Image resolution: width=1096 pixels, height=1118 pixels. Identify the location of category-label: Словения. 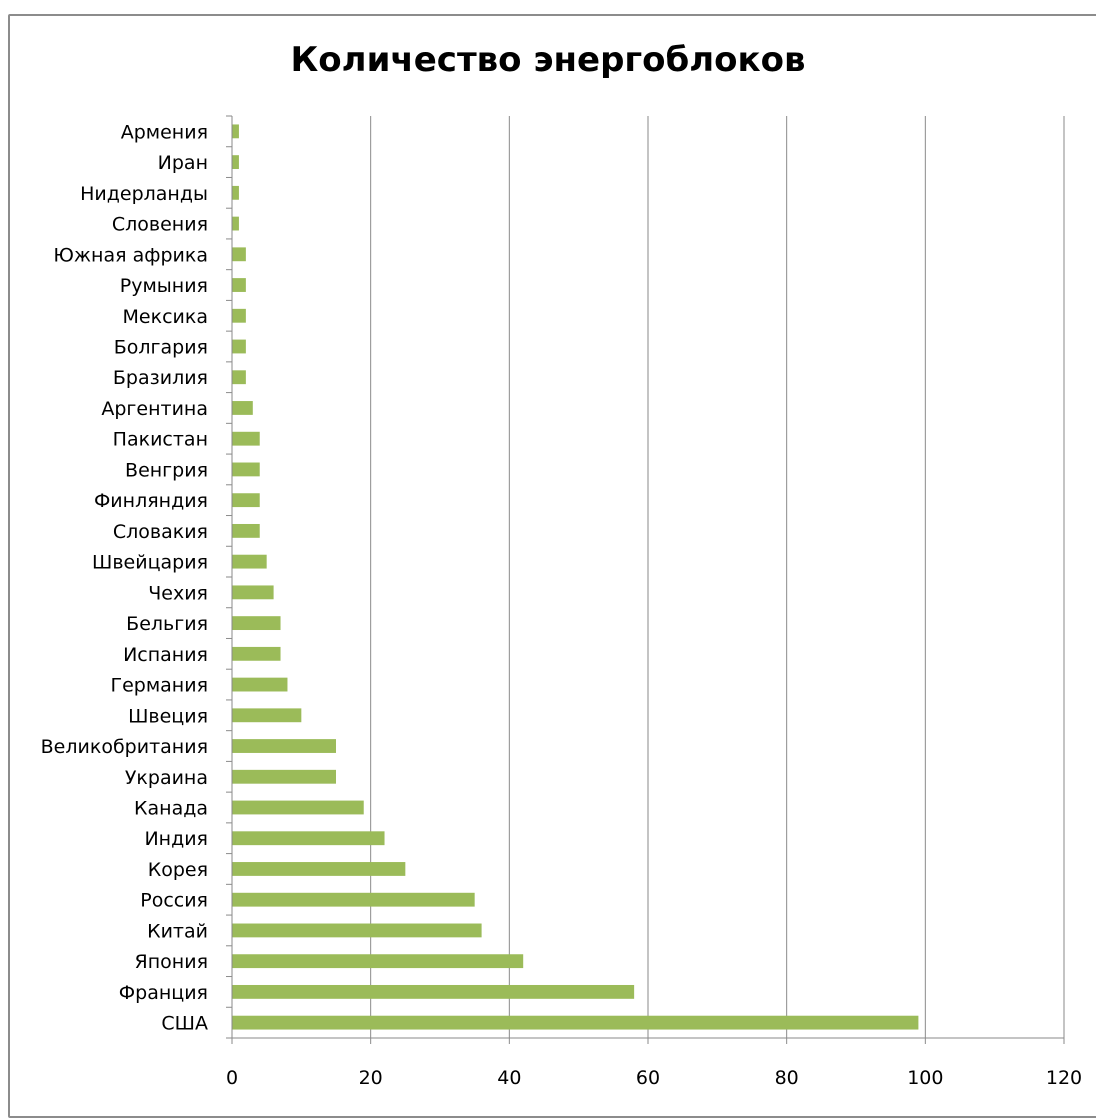
(160, 225).